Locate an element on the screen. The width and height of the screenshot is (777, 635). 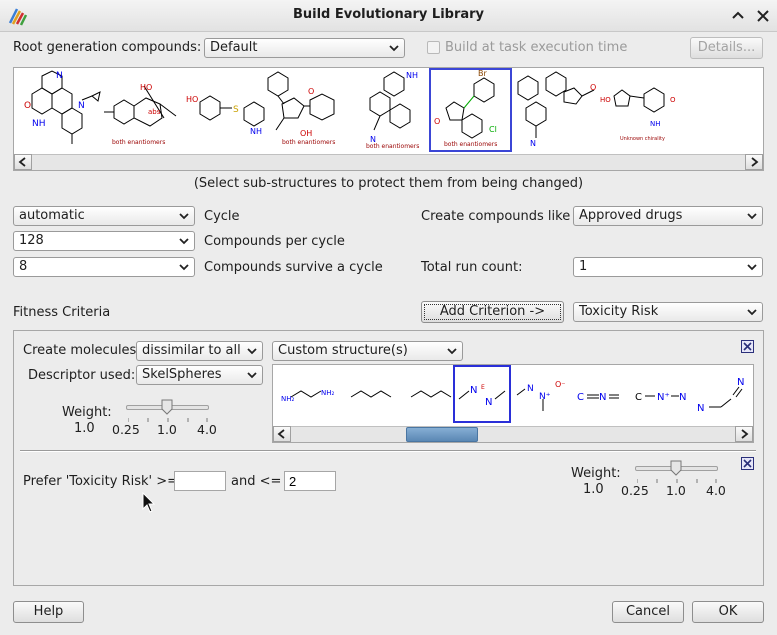
molecule-3-atom: HO is located at coordinates (192, 99).